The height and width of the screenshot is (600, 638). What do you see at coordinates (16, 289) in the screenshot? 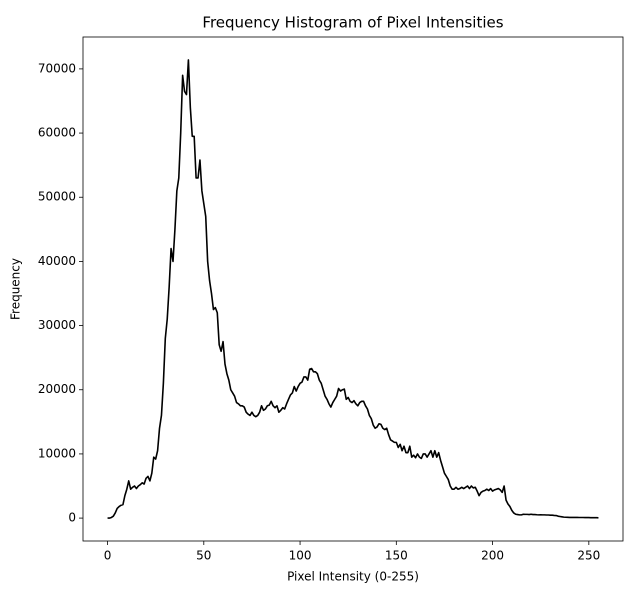
I see `y-axis-label: Frequency` at bounding box center [16, 289].